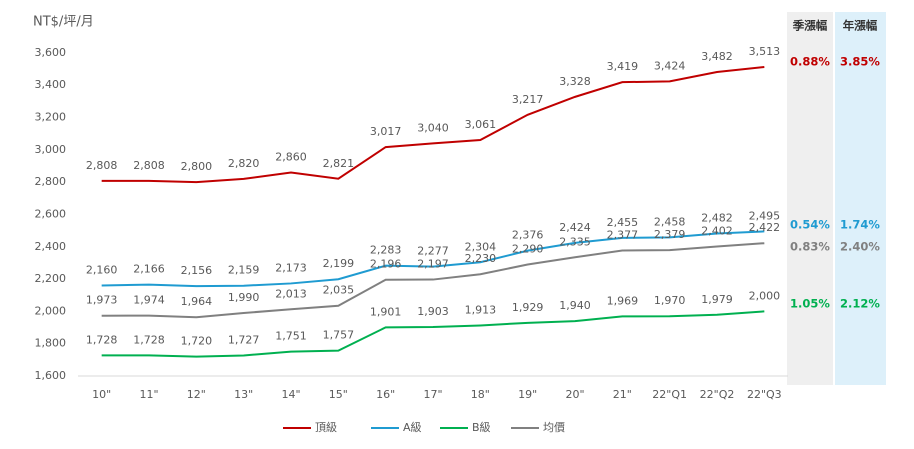  What do you see at coordinates (575, 241) in the screenshot?
I see `data-label: 2,335` at bounding box center [575, 241].